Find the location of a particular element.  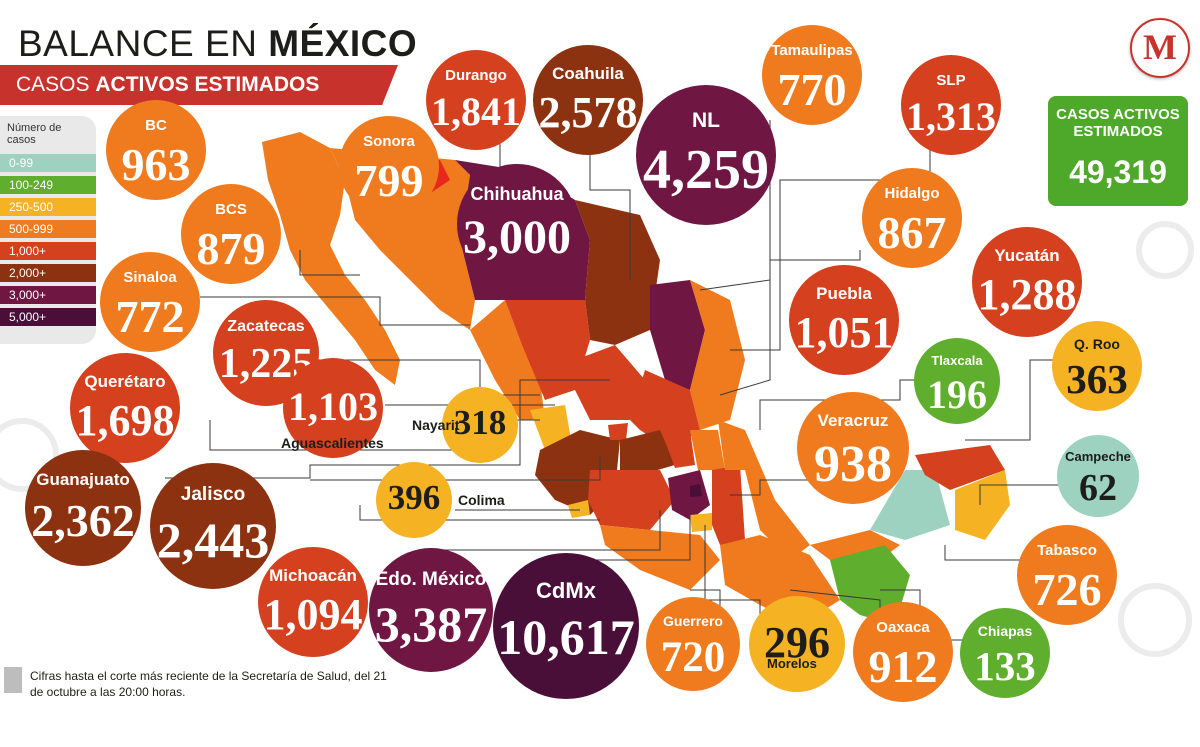

state-bubble: Sonora 799 is located at coordinates (389, 166).